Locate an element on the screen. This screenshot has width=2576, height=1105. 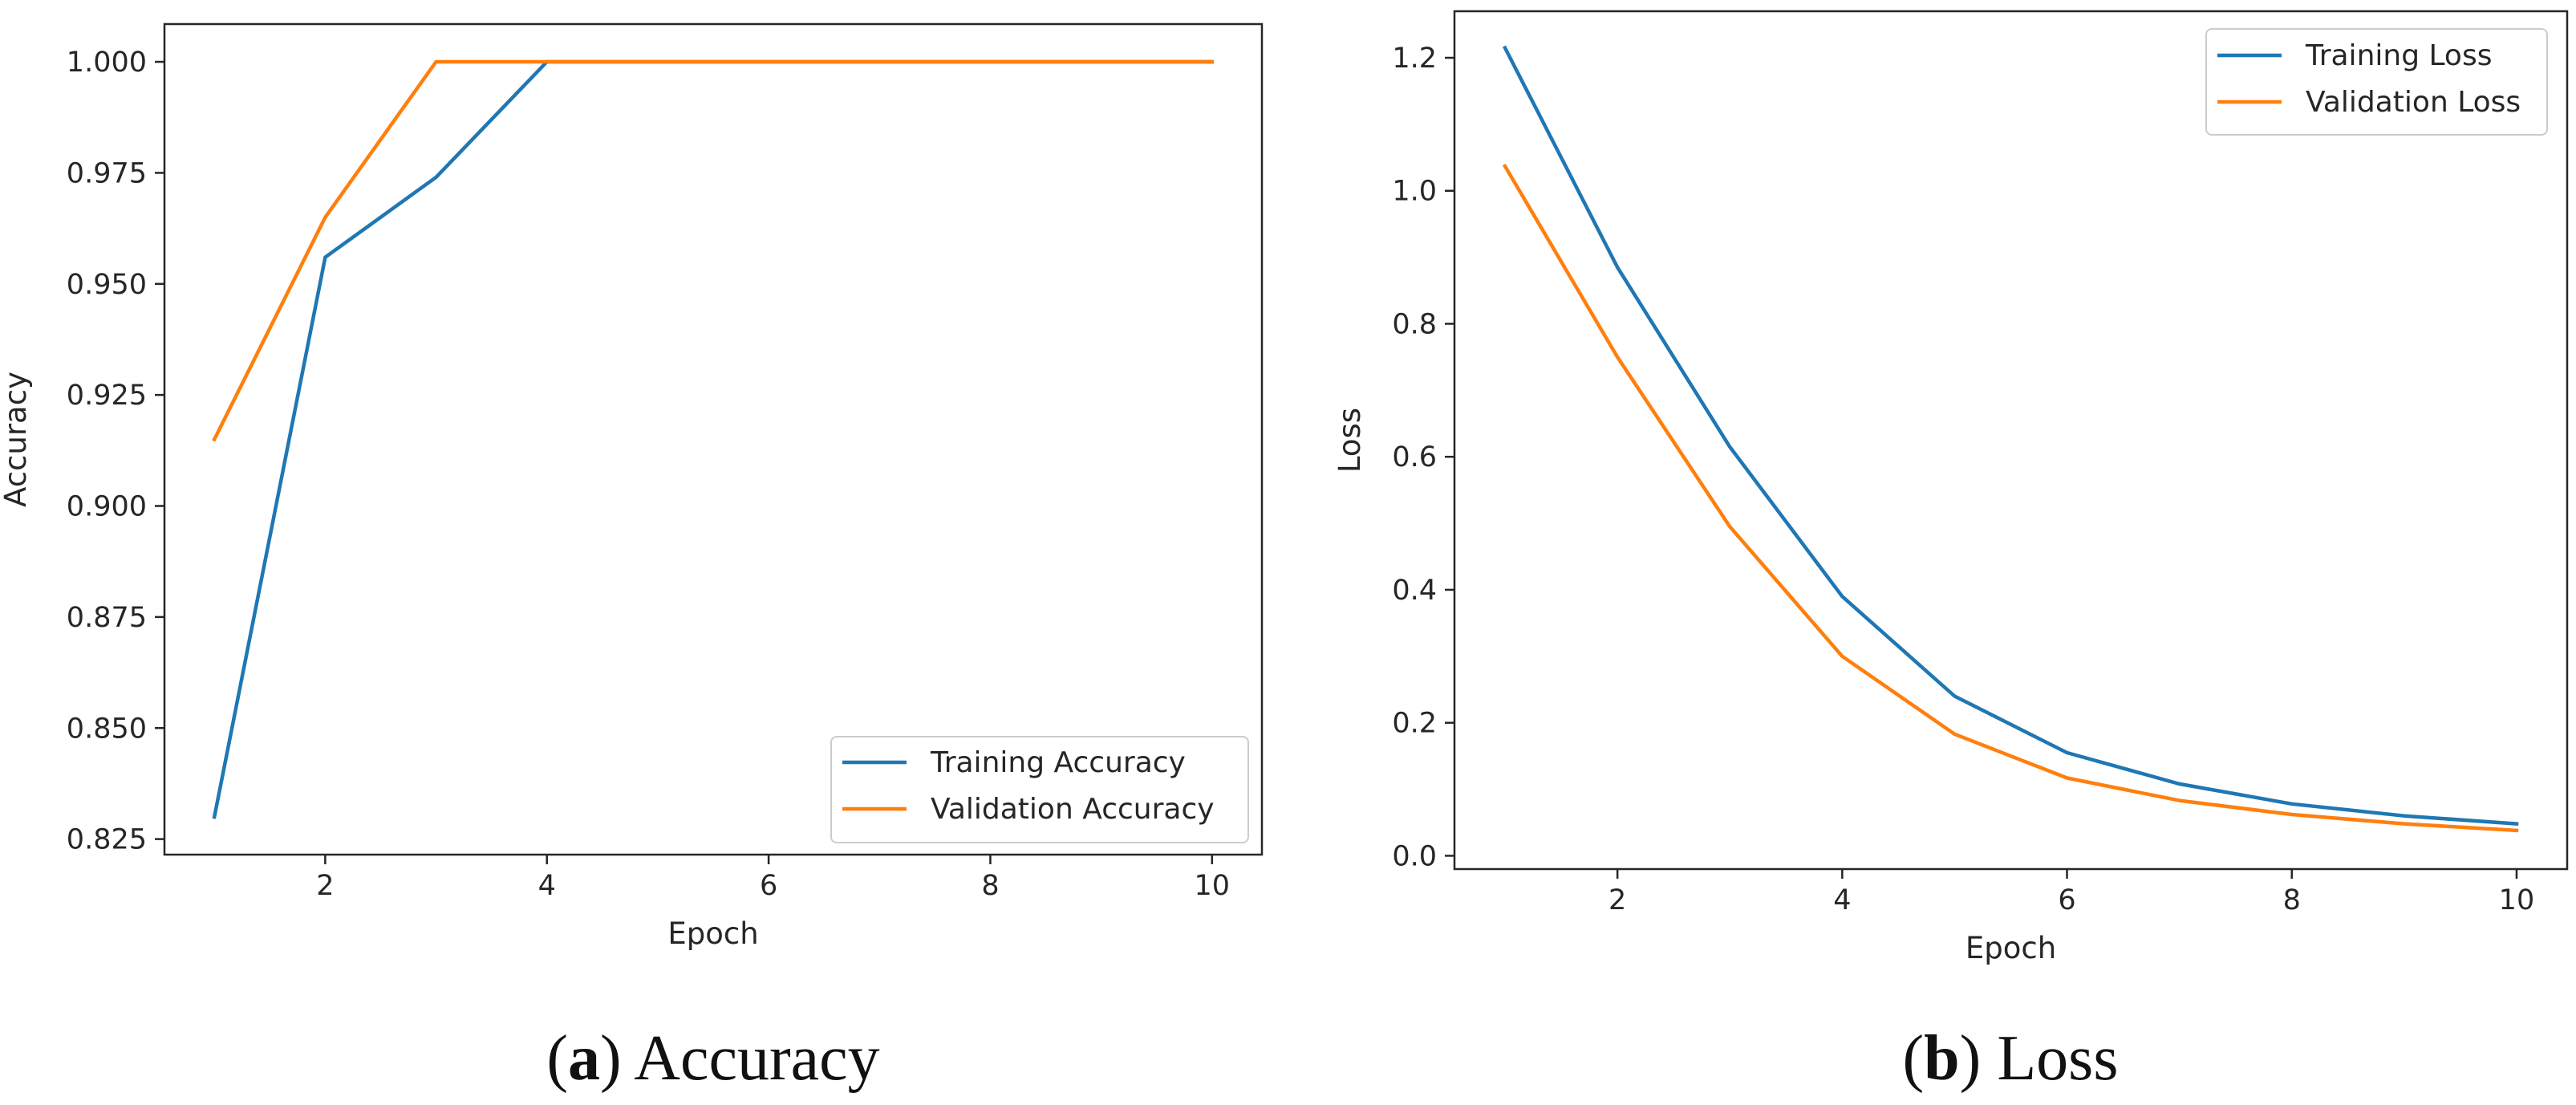
y-tick-label: 0.8 is located at coordinates (1414, 324).